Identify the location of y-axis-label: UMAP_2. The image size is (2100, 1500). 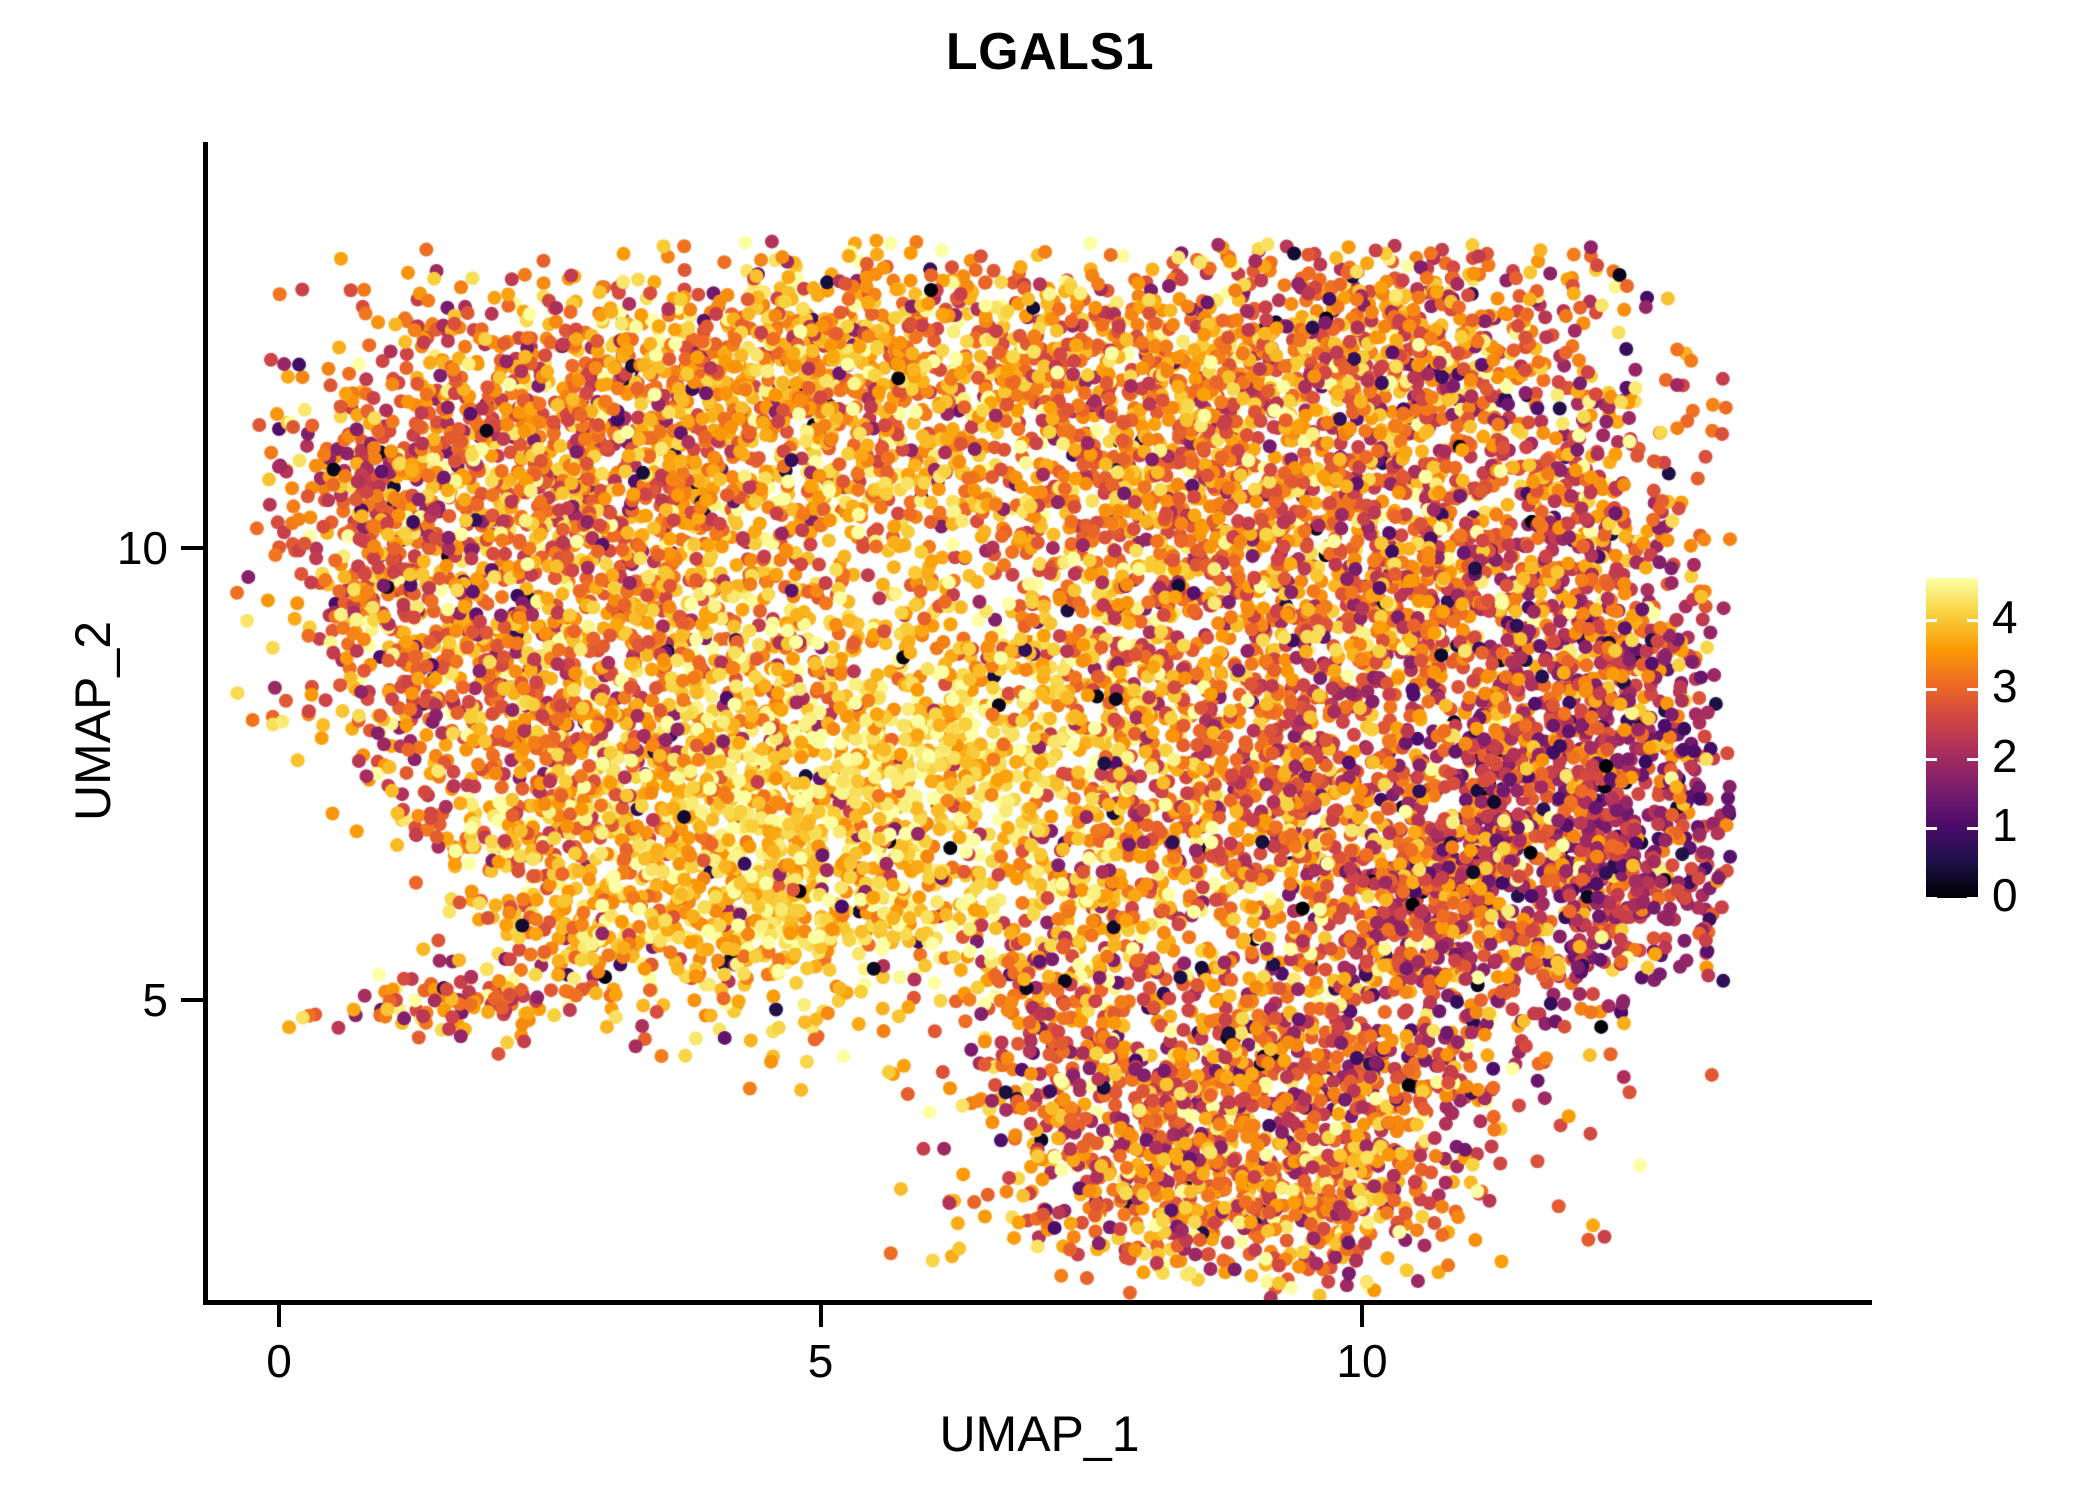
(93, 721).